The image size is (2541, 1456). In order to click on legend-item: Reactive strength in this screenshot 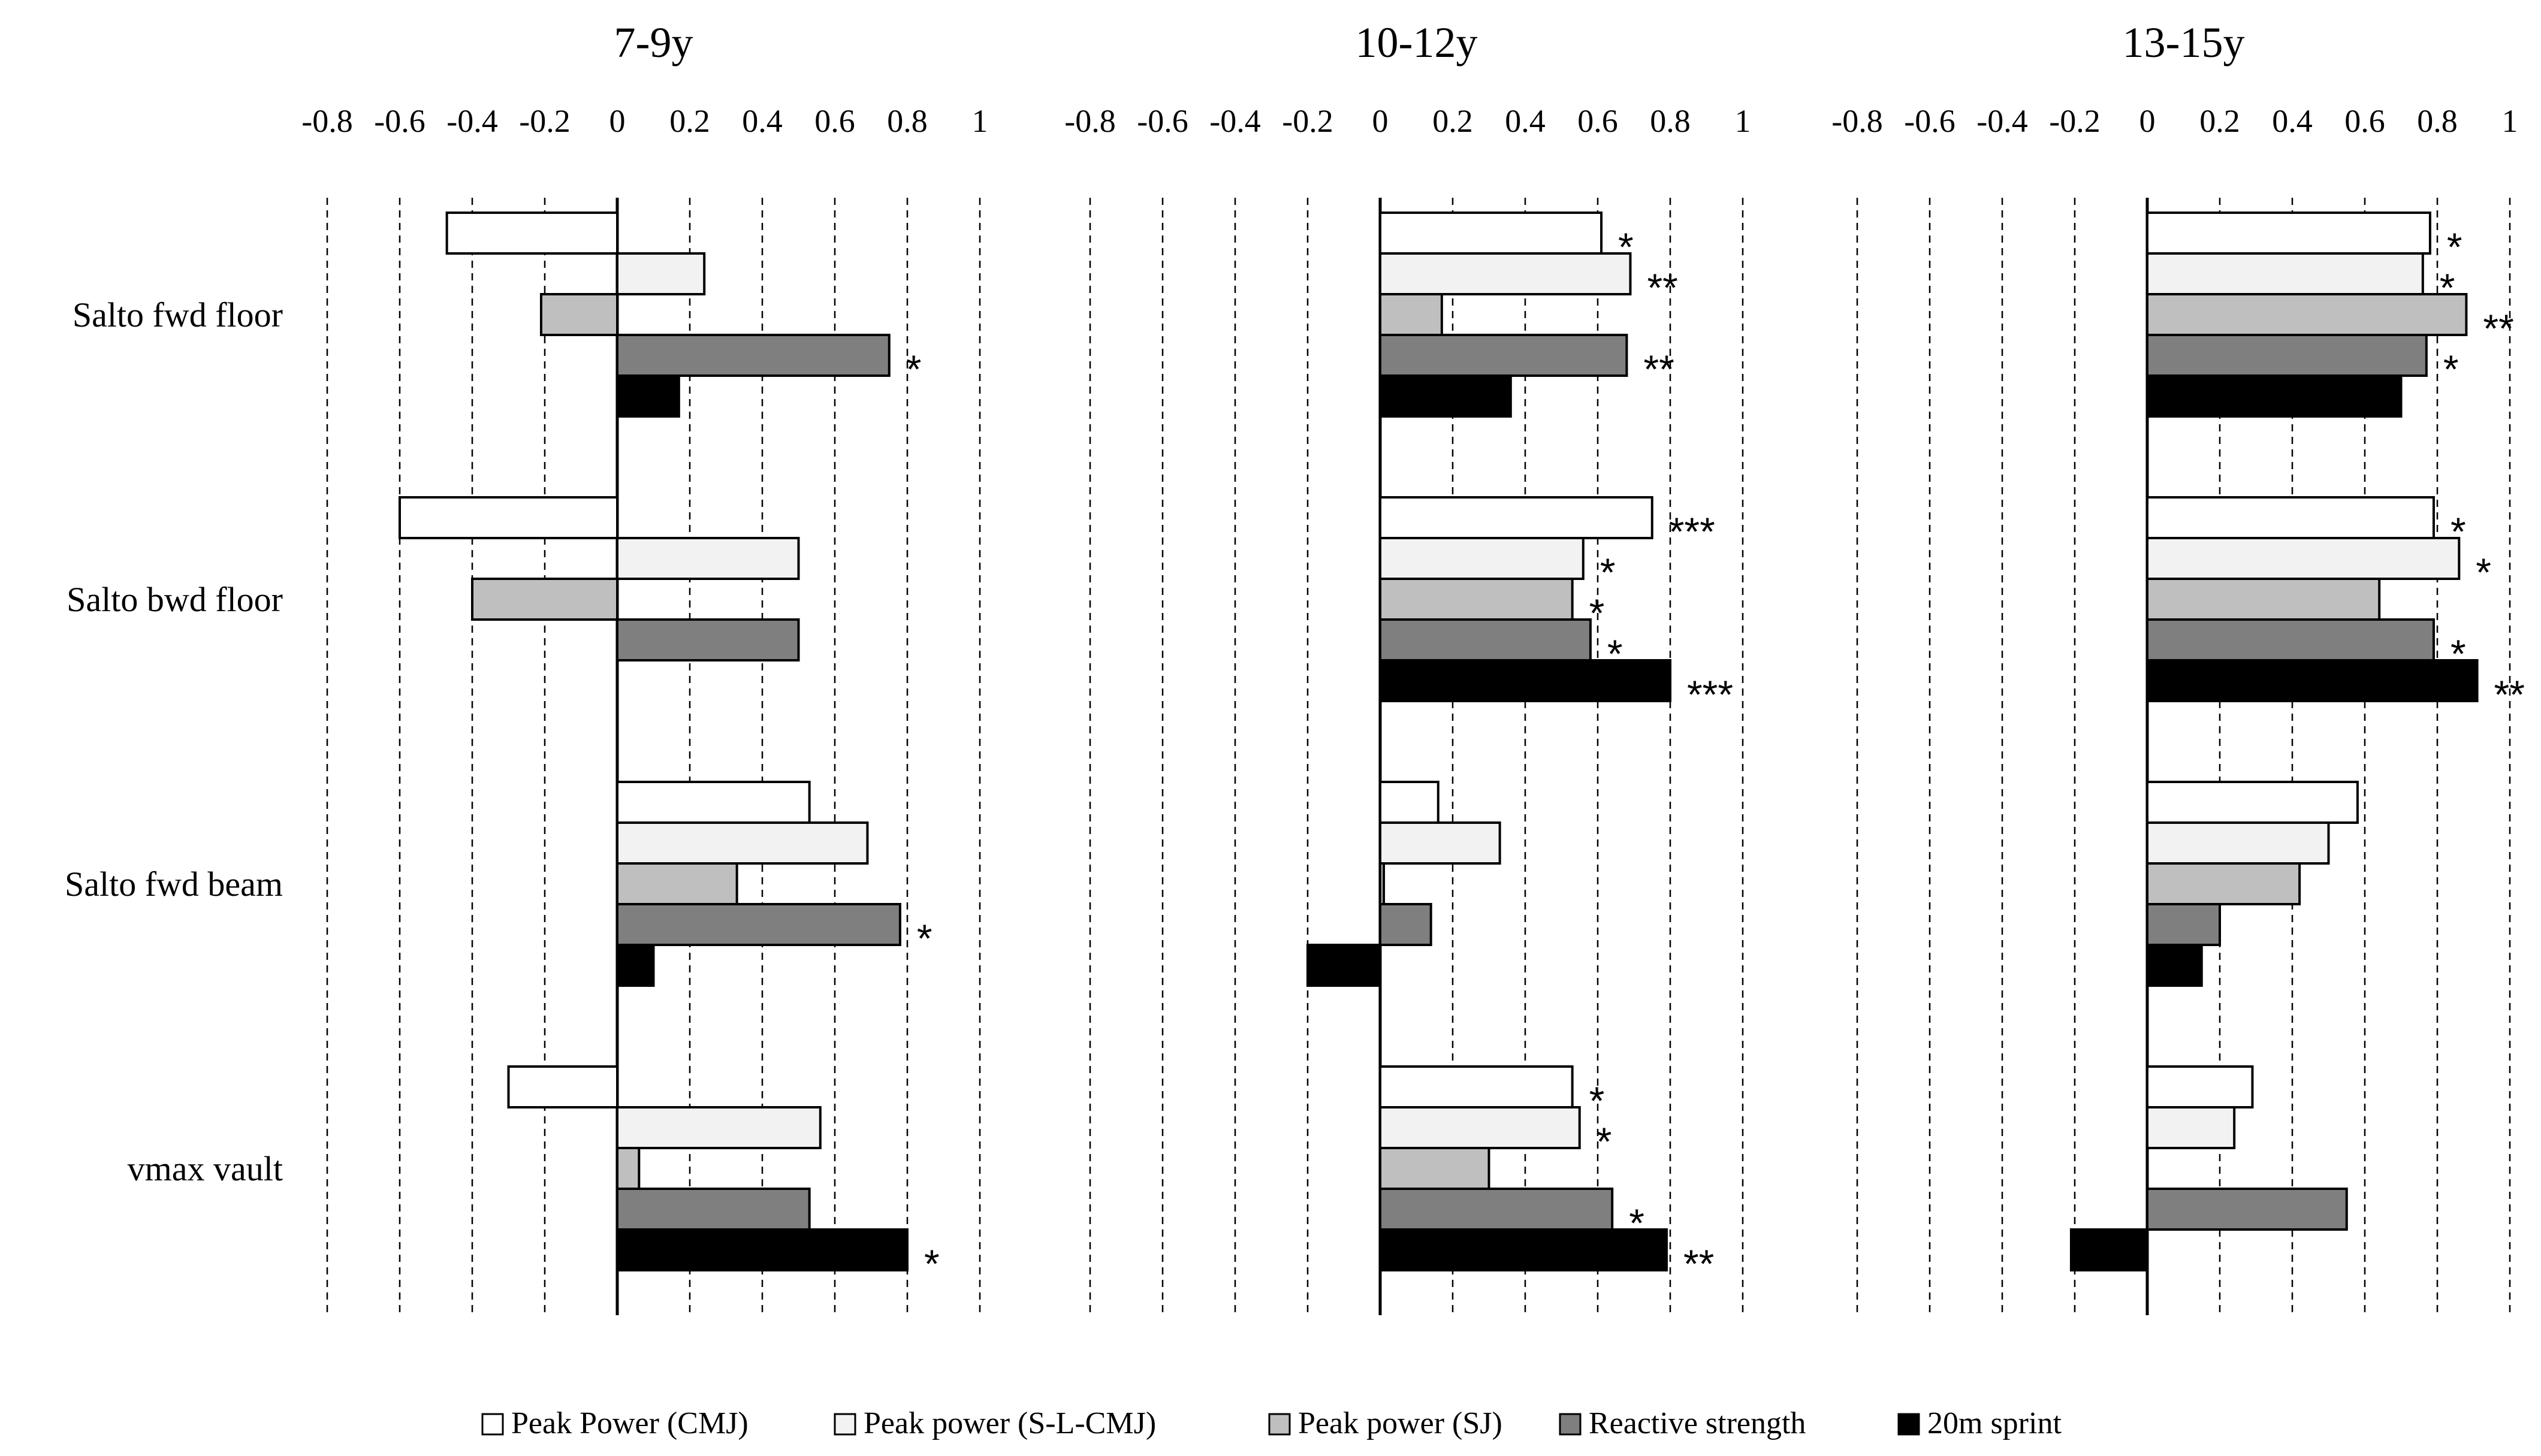, I will do `click(1683, 1423)`.